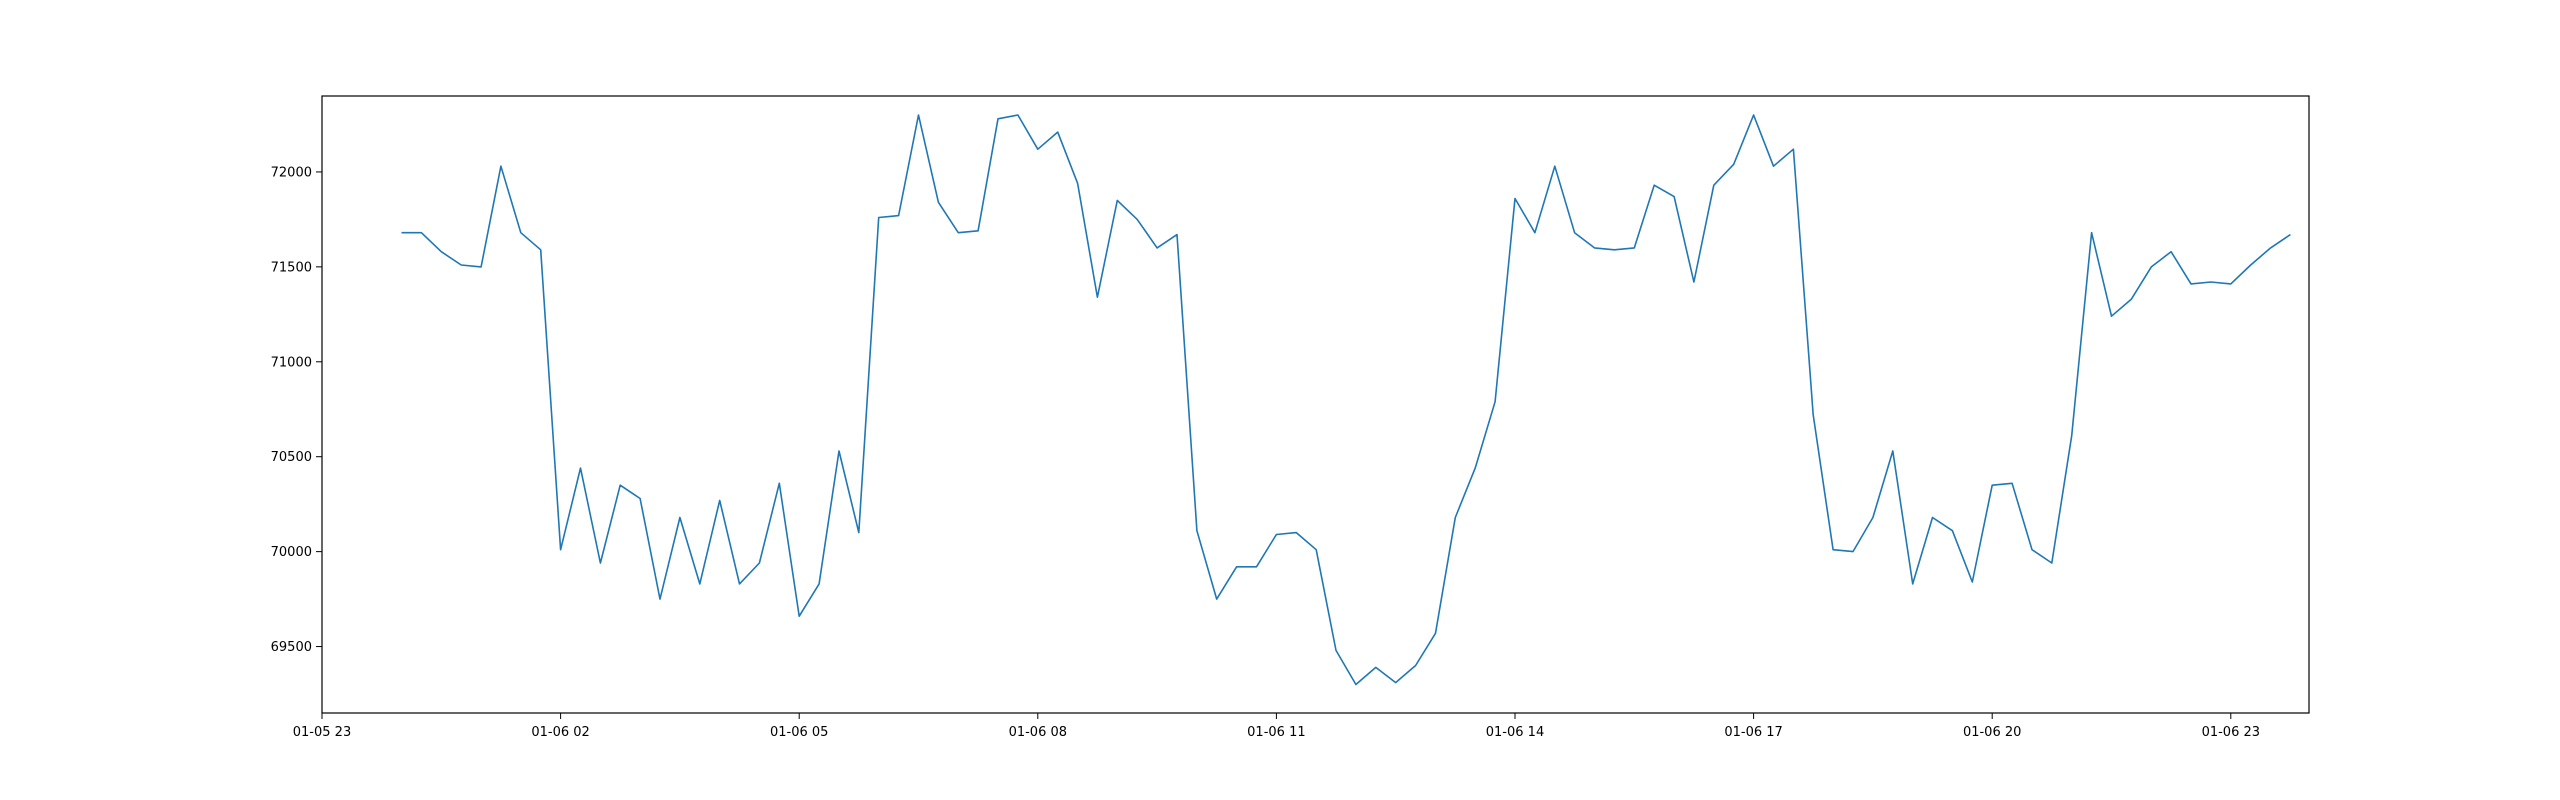  What do you see at coordinates (799, 732) in the screenshot?
I see `x-tick-label: 01-06 05` at bounding box center [799, 732].